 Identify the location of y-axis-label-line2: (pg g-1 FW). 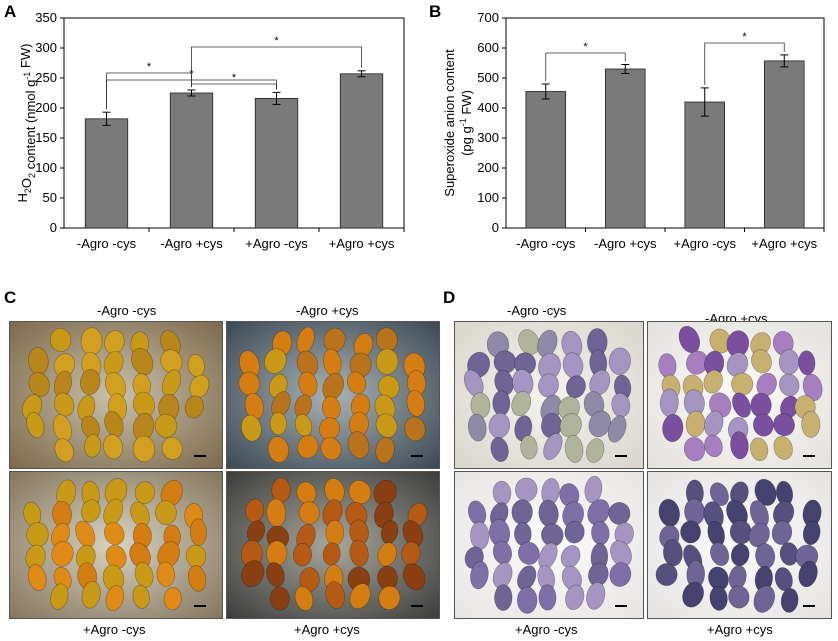
(466, 123).